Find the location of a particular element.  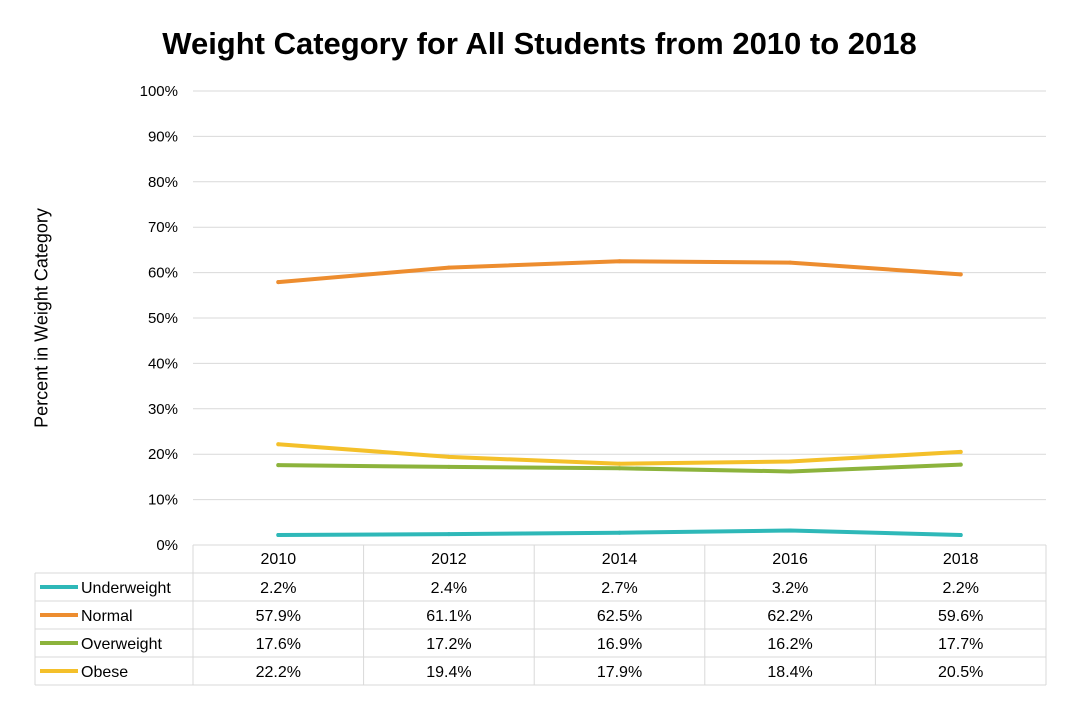

x-tick-label: 2018 is located at coordinates (961, 559).